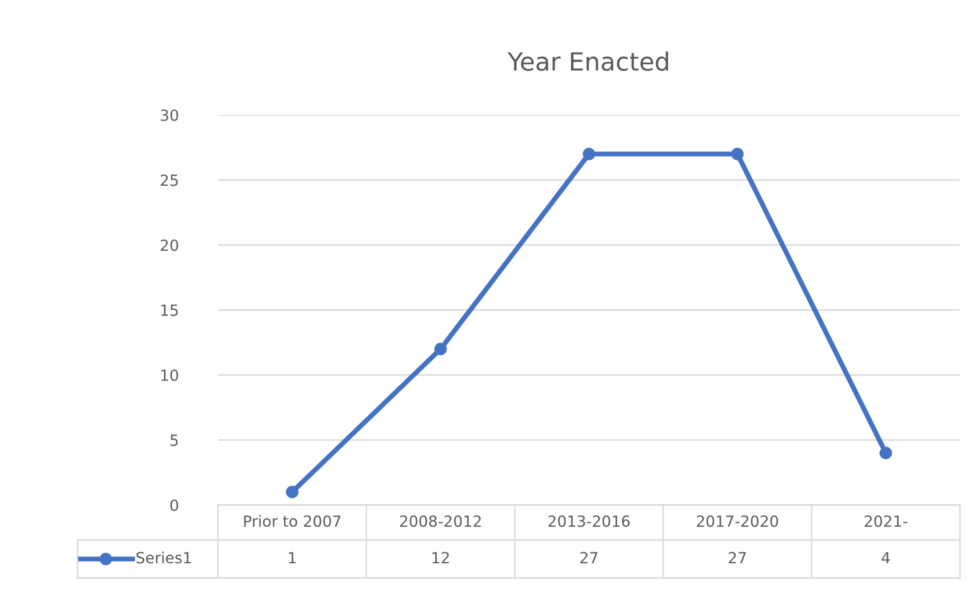 The width and height of the screenshot is (976, 595). I want to click on x-tick-label: 2008-2012, so click(440, 521).